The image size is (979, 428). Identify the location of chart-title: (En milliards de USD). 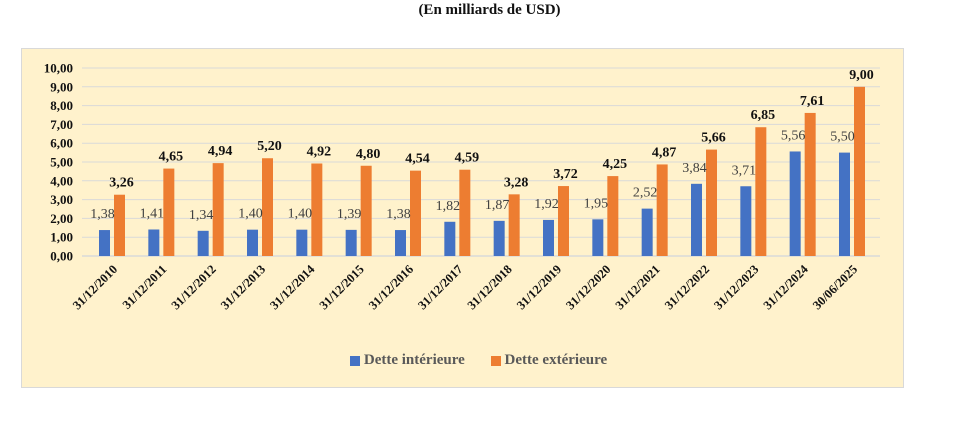
(489, 10).